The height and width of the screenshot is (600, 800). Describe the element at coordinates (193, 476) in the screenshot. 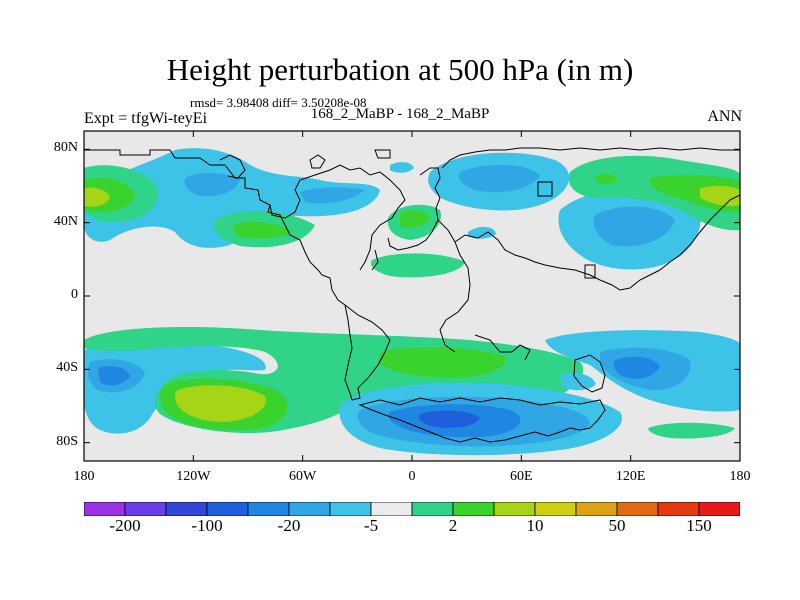

I see `lon-tick-label: 120W` at that location.